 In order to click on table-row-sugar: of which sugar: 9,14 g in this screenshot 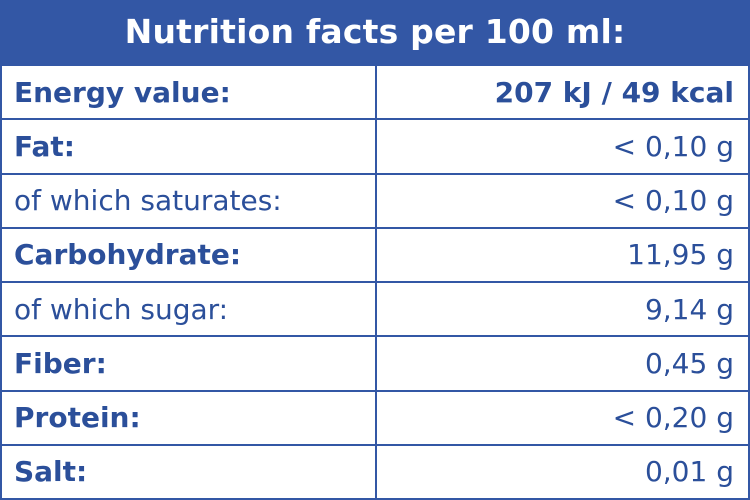, I will do `click(375, 308)`.